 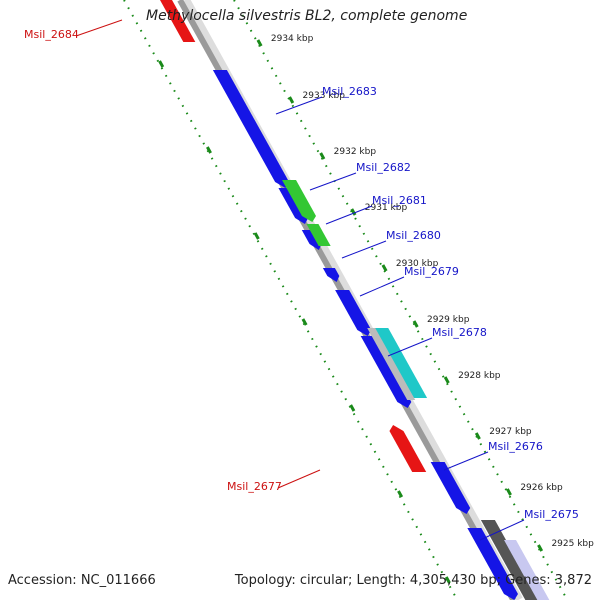 What do you see at coordinates (386, 208) in the screenshot?
I see `kbp-label: 2931 kbp` at bounding box center [386, 208].